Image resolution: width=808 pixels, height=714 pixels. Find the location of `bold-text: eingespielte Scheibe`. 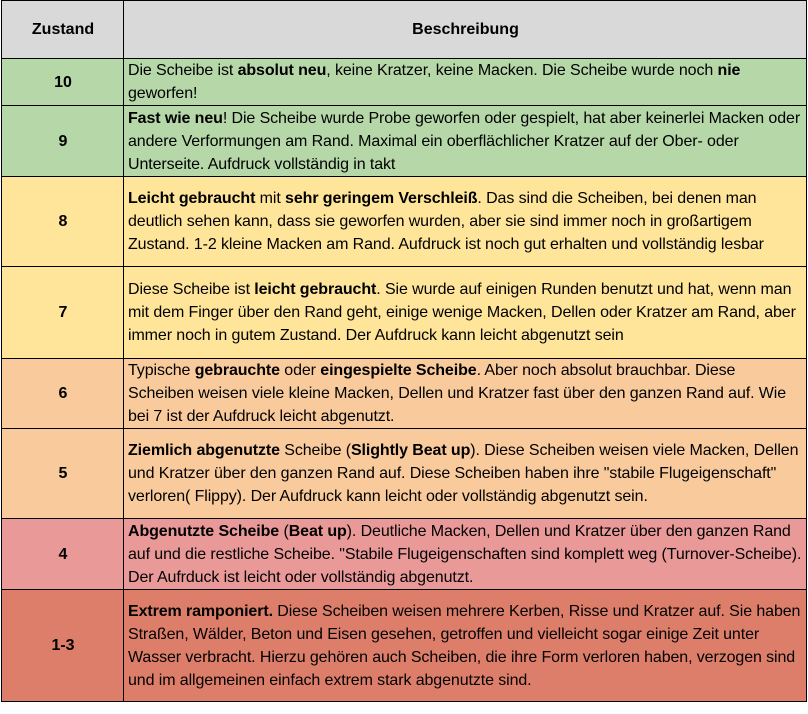

bold-text: eingespielte Scheibe is located at coordinates (398, 370).